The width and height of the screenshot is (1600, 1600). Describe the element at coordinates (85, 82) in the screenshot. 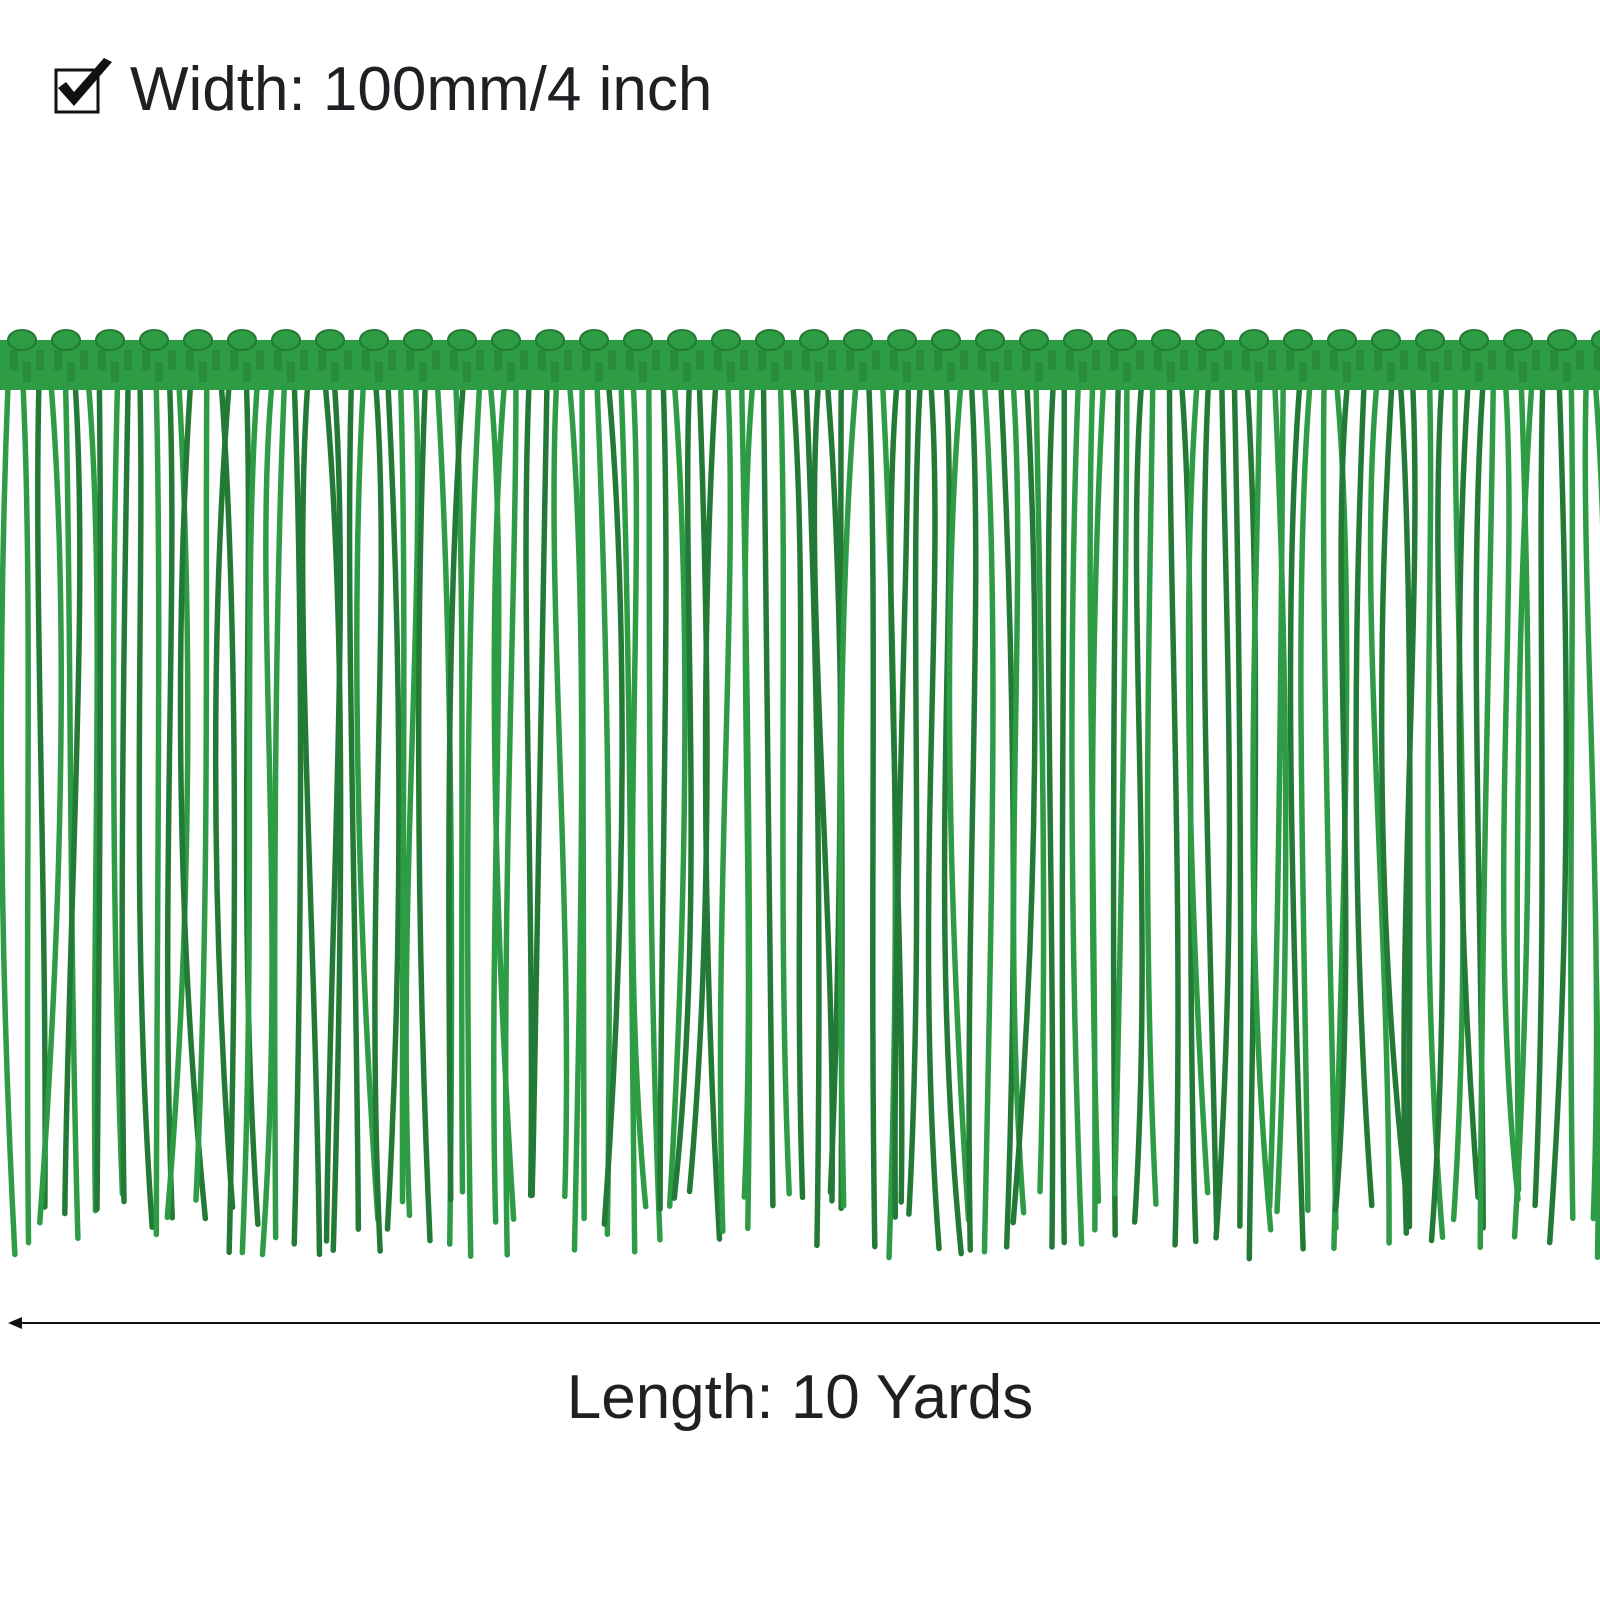

I see `check-mark` at that location.